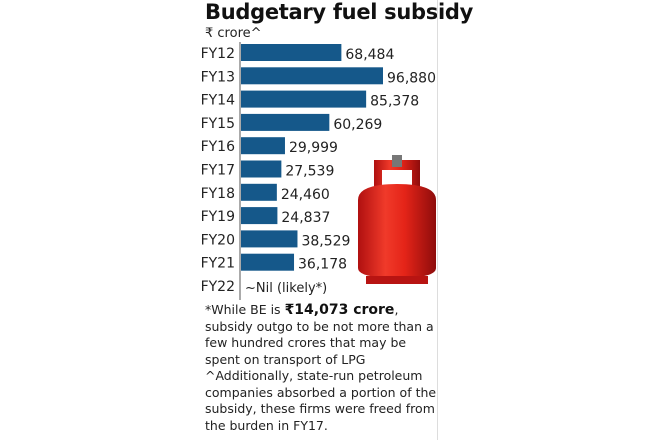 The image size is (660, 440). Describe the element at coordinates (322, 265) in the screenshot. I see `value-label: 36,178` at that location.